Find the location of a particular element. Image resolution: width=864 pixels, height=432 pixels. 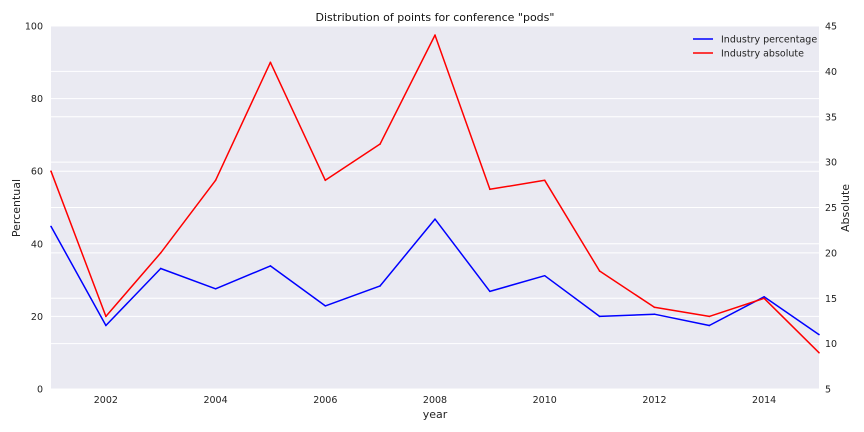

y-ticks-right: 5 10 15 20 25 30 35 40 45 is located at coordinates (831, 209).